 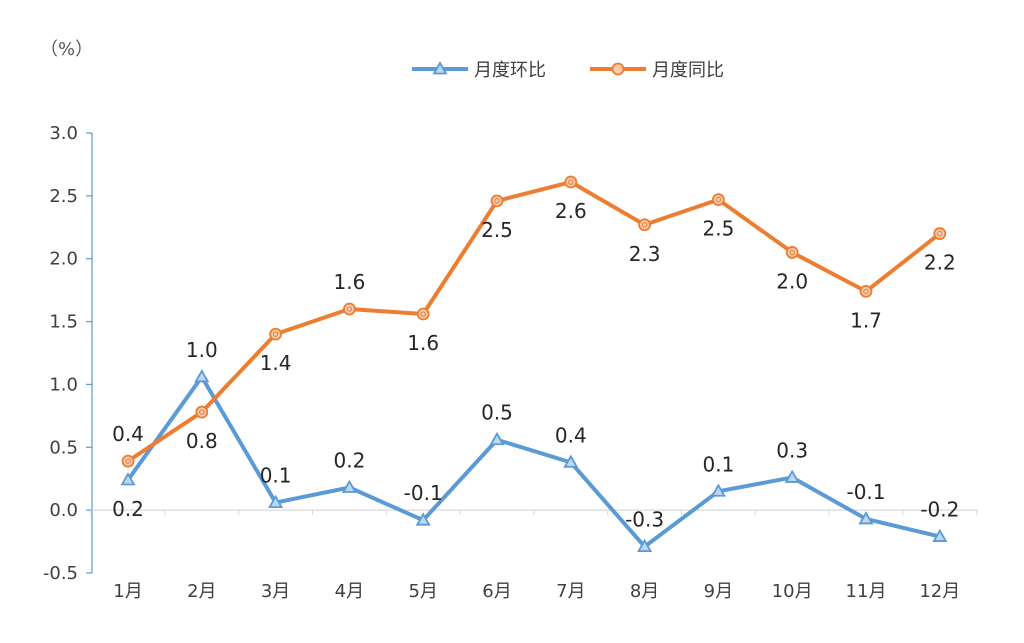 What do you see at coordinates (276, 363) in the screenshot?
I see `data-label: 1.4` at bounding box center [276, 363].